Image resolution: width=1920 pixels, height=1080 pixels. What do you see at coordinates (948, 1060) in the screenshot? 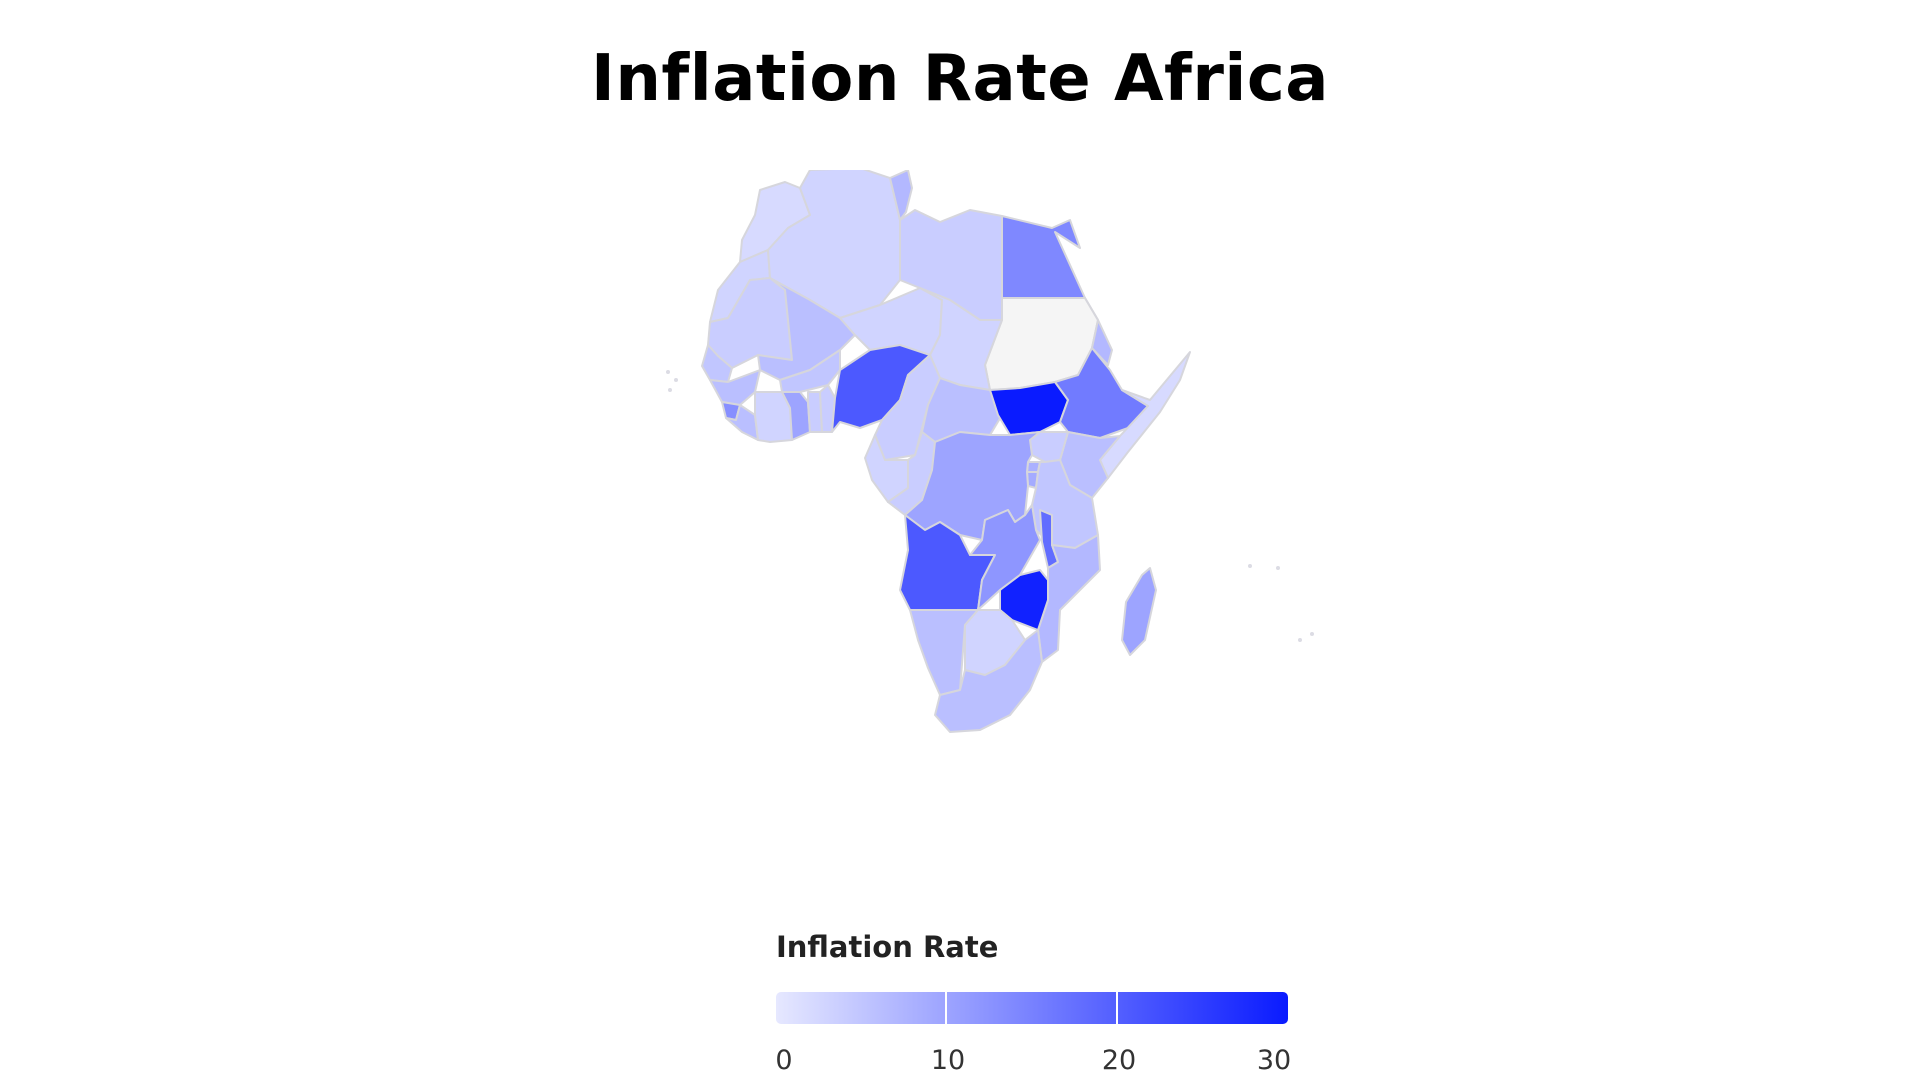
I see `legend-tick-10: 10` at bounding box center [948, 1060].